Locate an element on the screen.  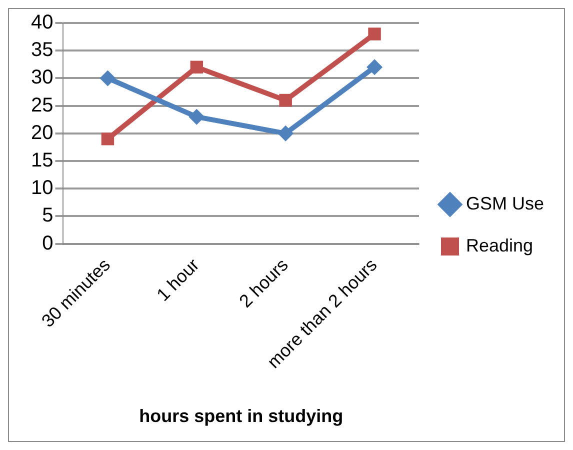
y-tick-label: 25 is located at coordinates (42, 105).